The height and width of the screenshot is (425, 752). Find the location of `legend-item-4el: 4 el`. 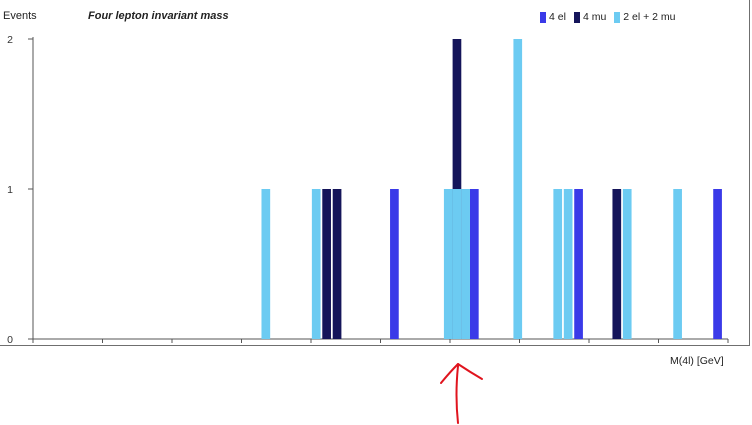

legend-item-4el: 4 el is located at coordinates (553, 17).